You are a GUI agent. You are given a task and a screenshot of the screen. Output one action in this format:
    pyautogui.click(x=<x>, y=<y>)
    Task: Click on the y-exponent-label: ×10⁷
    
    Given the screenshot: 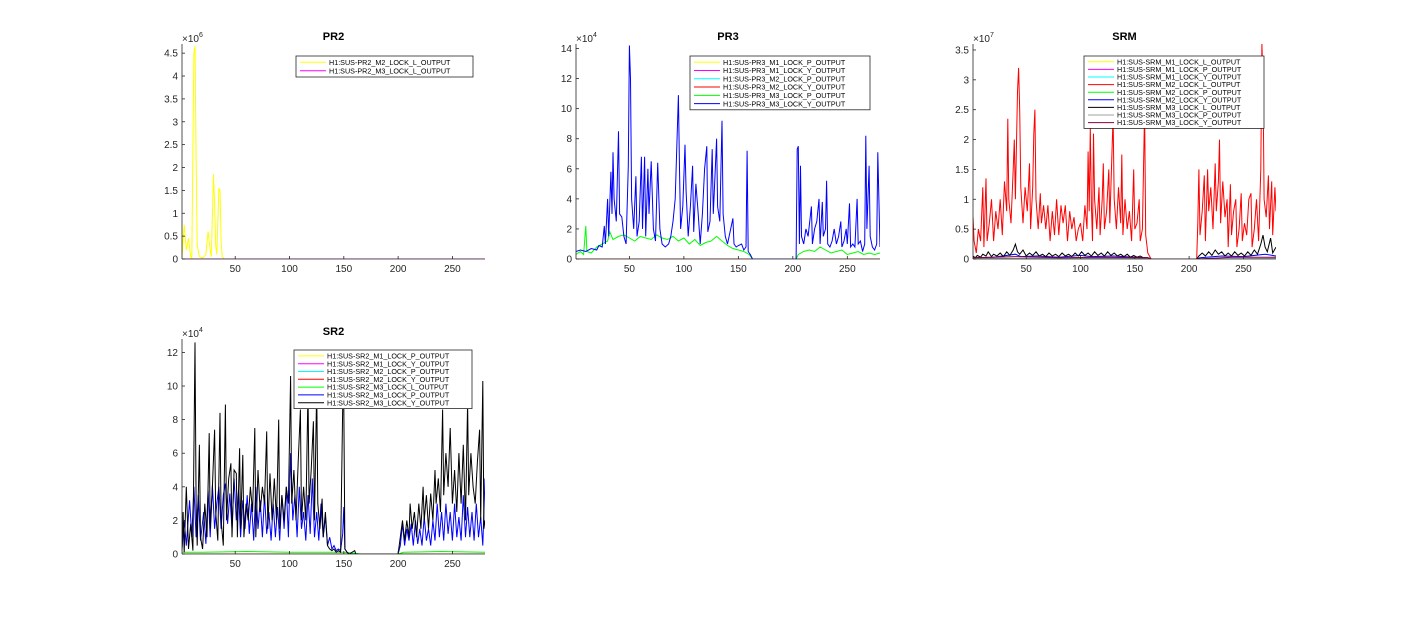 What is the action you would take?
    pyautogui.click(x=983, y=38)
    